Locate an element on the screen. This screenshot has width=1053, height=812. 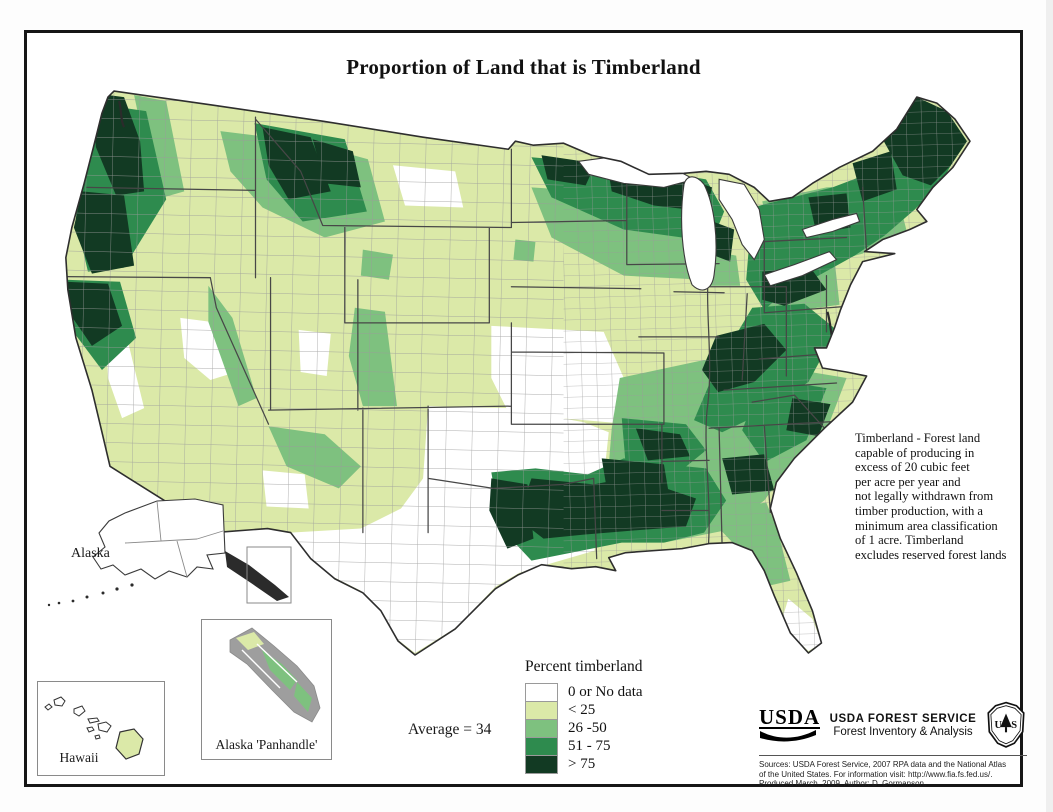
usda-logo-text: USDA is located at coordinates (790, 717).